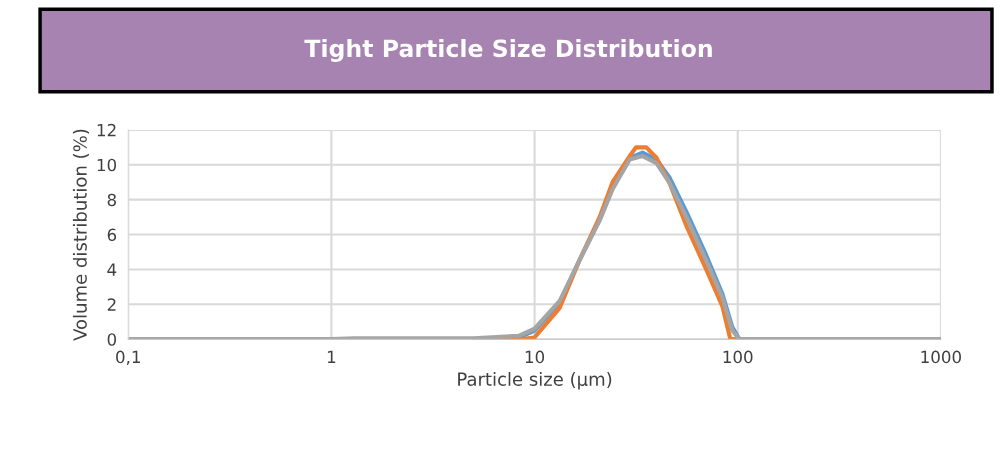 The image size is (1002, 459). Describe the element at coordinates (331, 356) in the screenshot. I see `x-tick-label: 1` at that location.